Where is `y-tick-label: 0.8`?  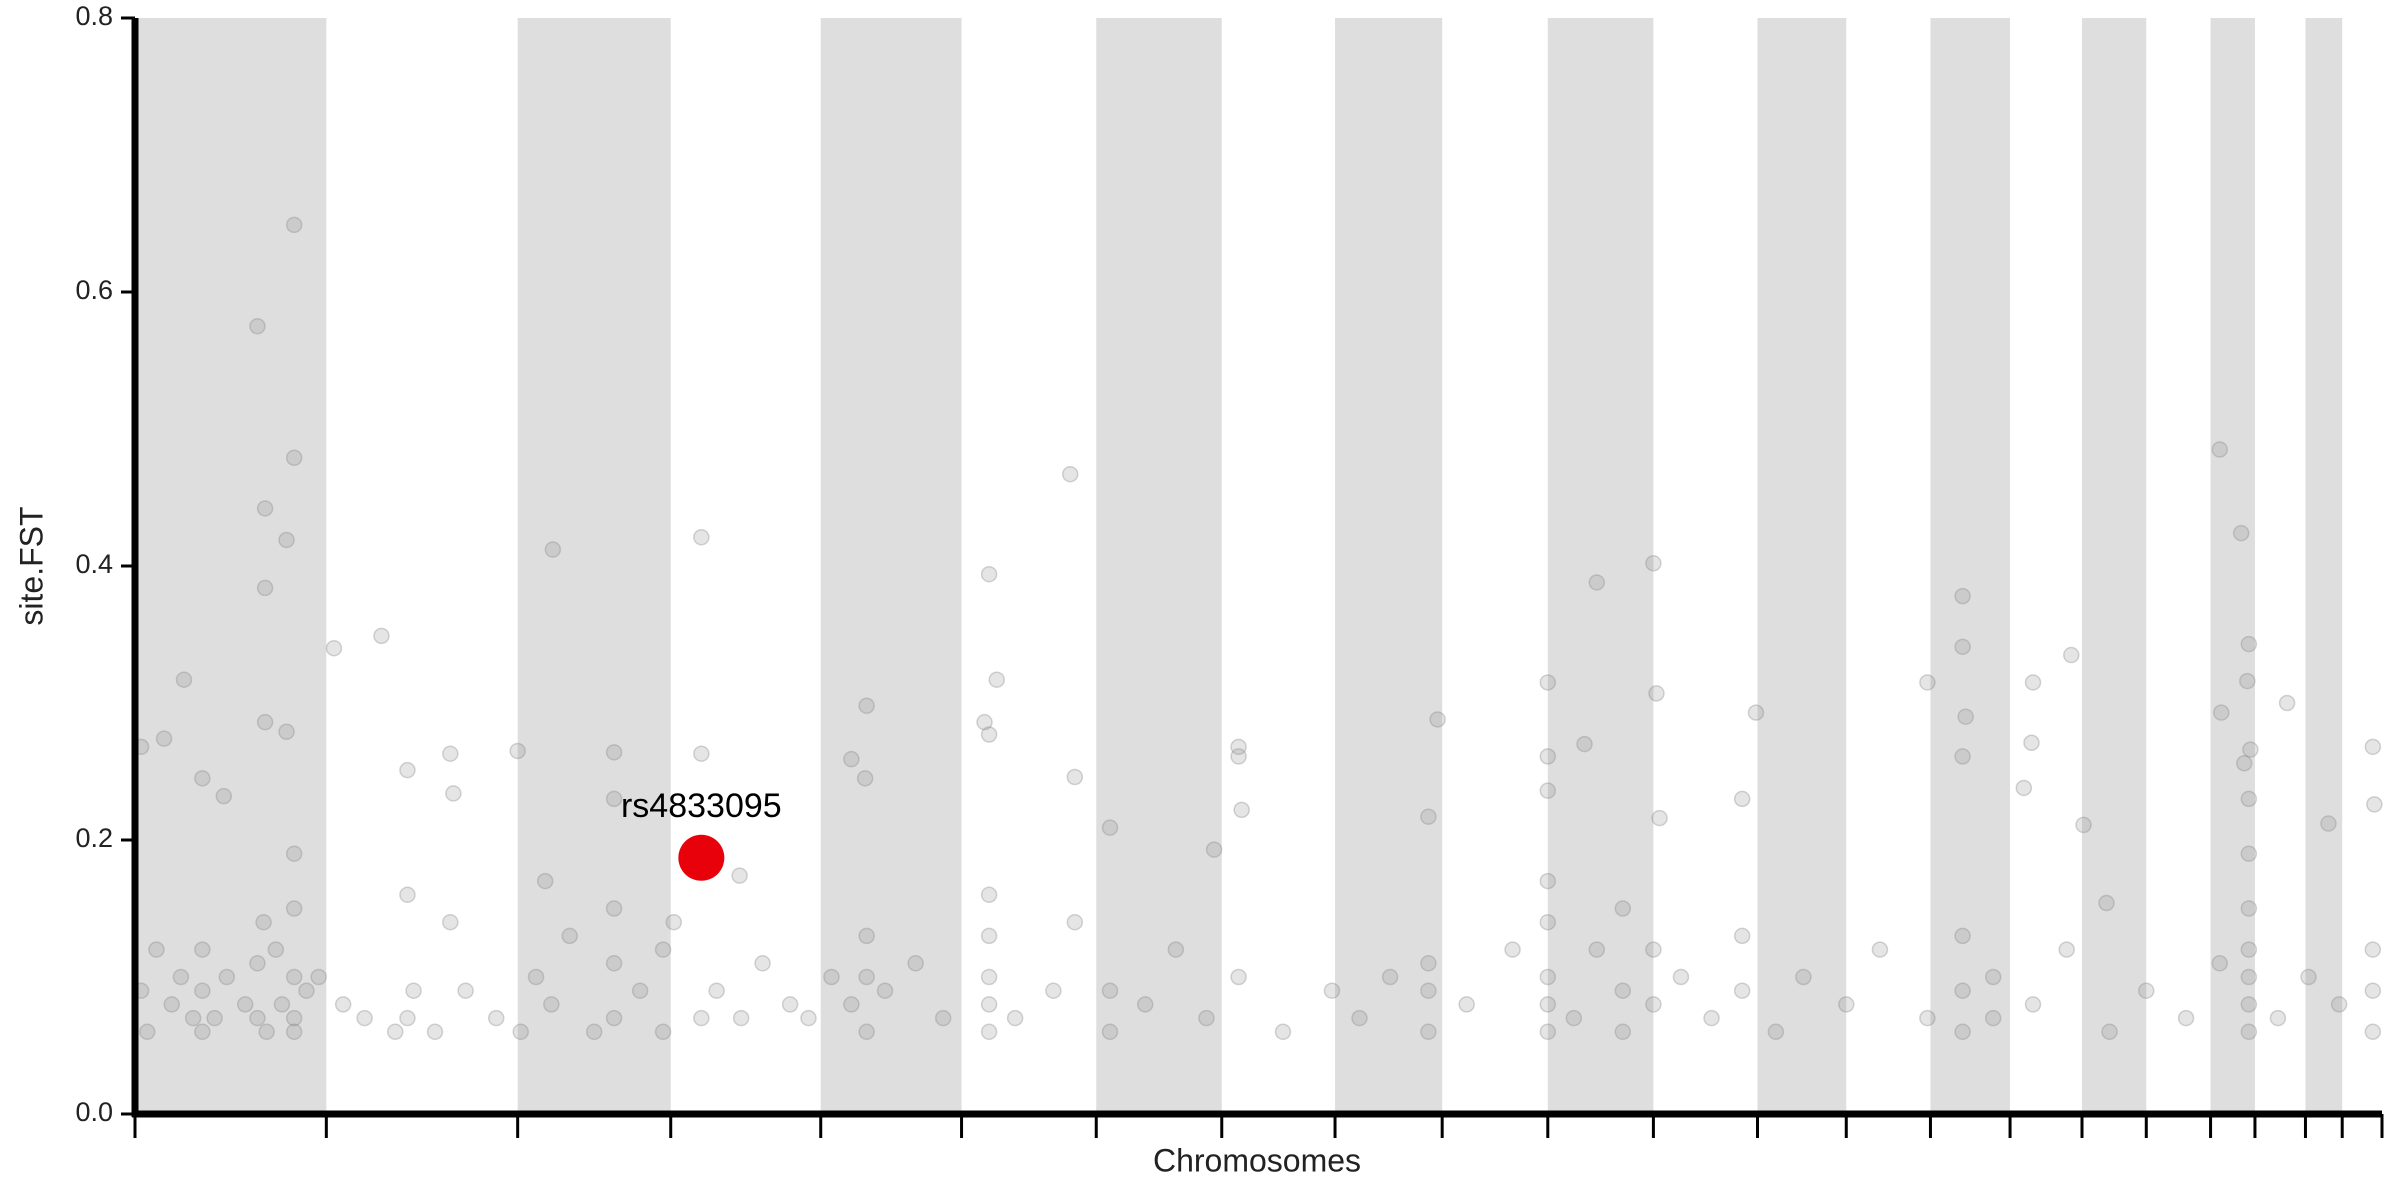 y-tick-label: 0.8 is located at coordinates (94, 16).